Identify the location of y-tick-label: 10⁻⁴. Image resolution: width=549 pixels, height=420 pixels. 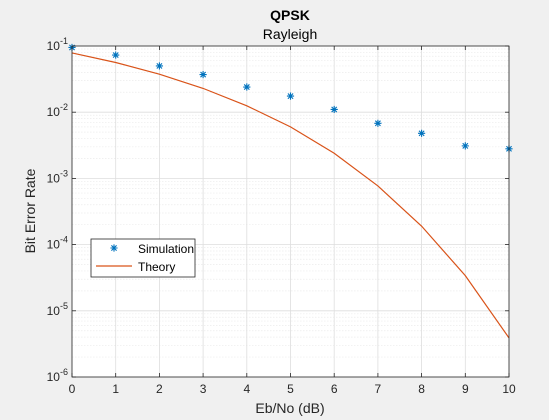
(57, 243).